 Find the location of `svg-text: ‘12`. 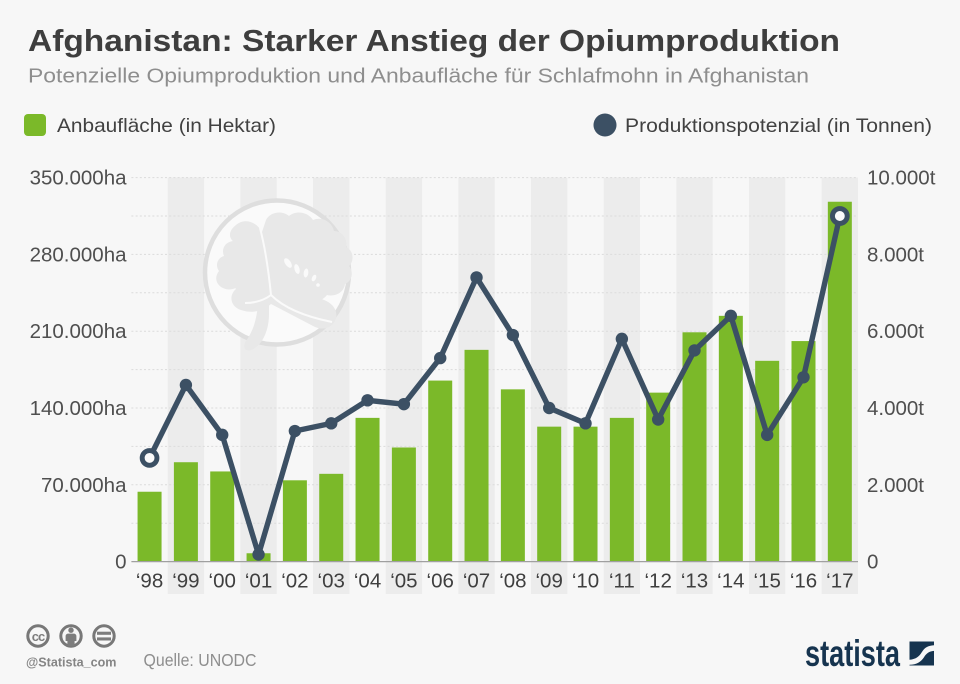

svg-text: ‘12 is located at coordinates (658, 581).